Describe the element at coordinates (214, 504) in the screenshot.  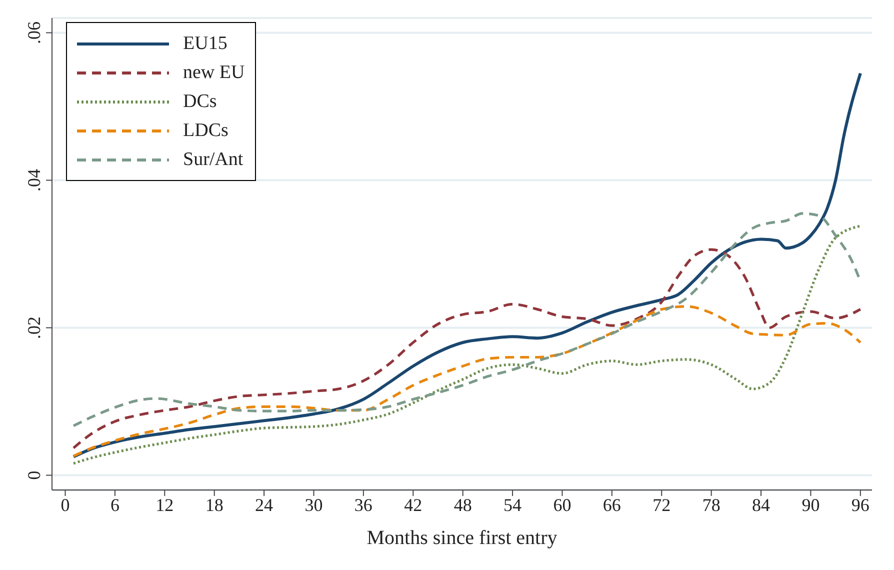
I see `x-tick-label: 18` at that location.